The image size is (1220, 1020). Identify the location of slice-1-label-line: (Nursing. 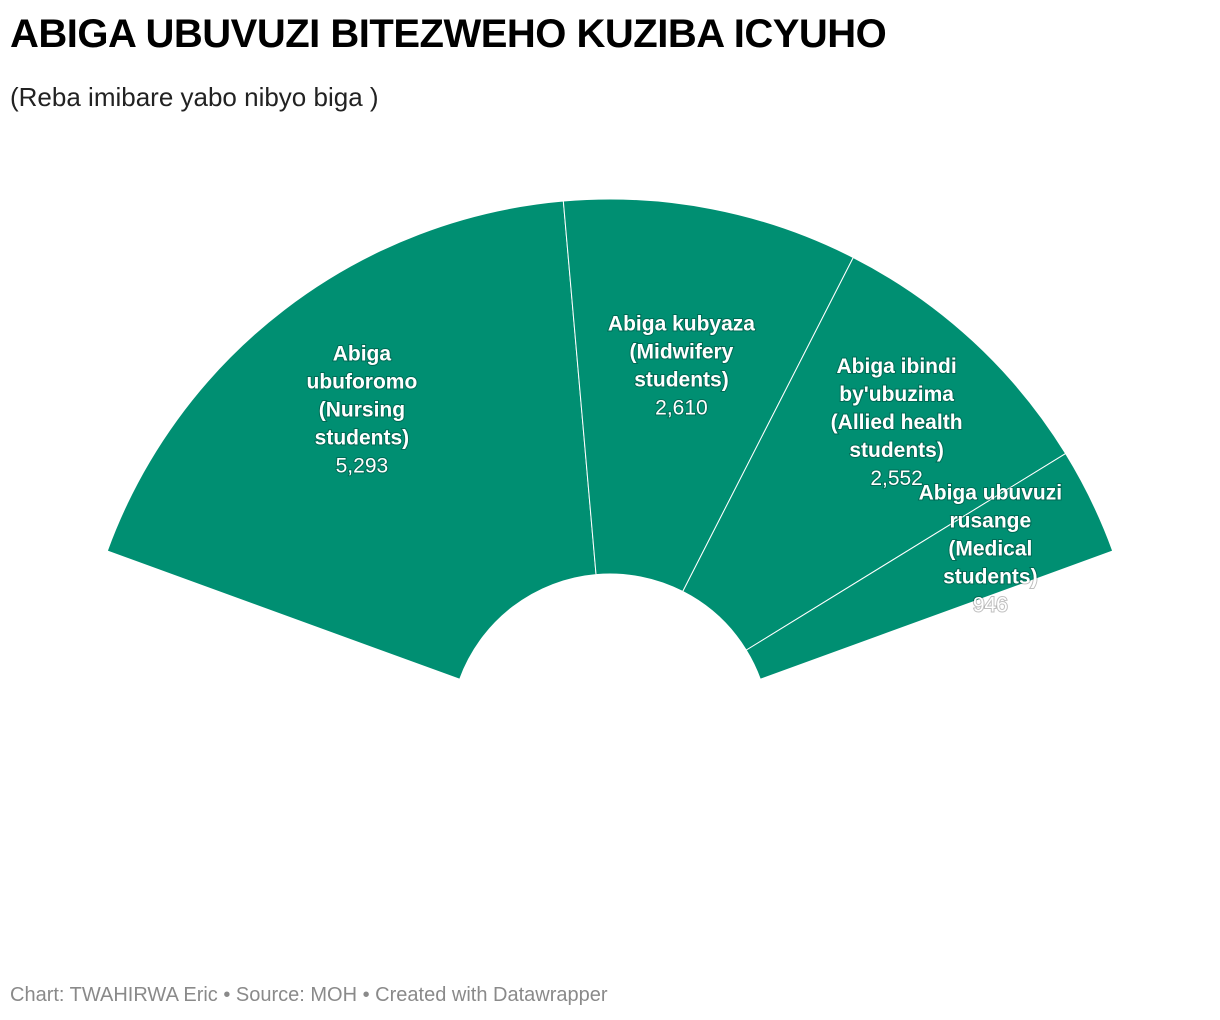
(362, 409).